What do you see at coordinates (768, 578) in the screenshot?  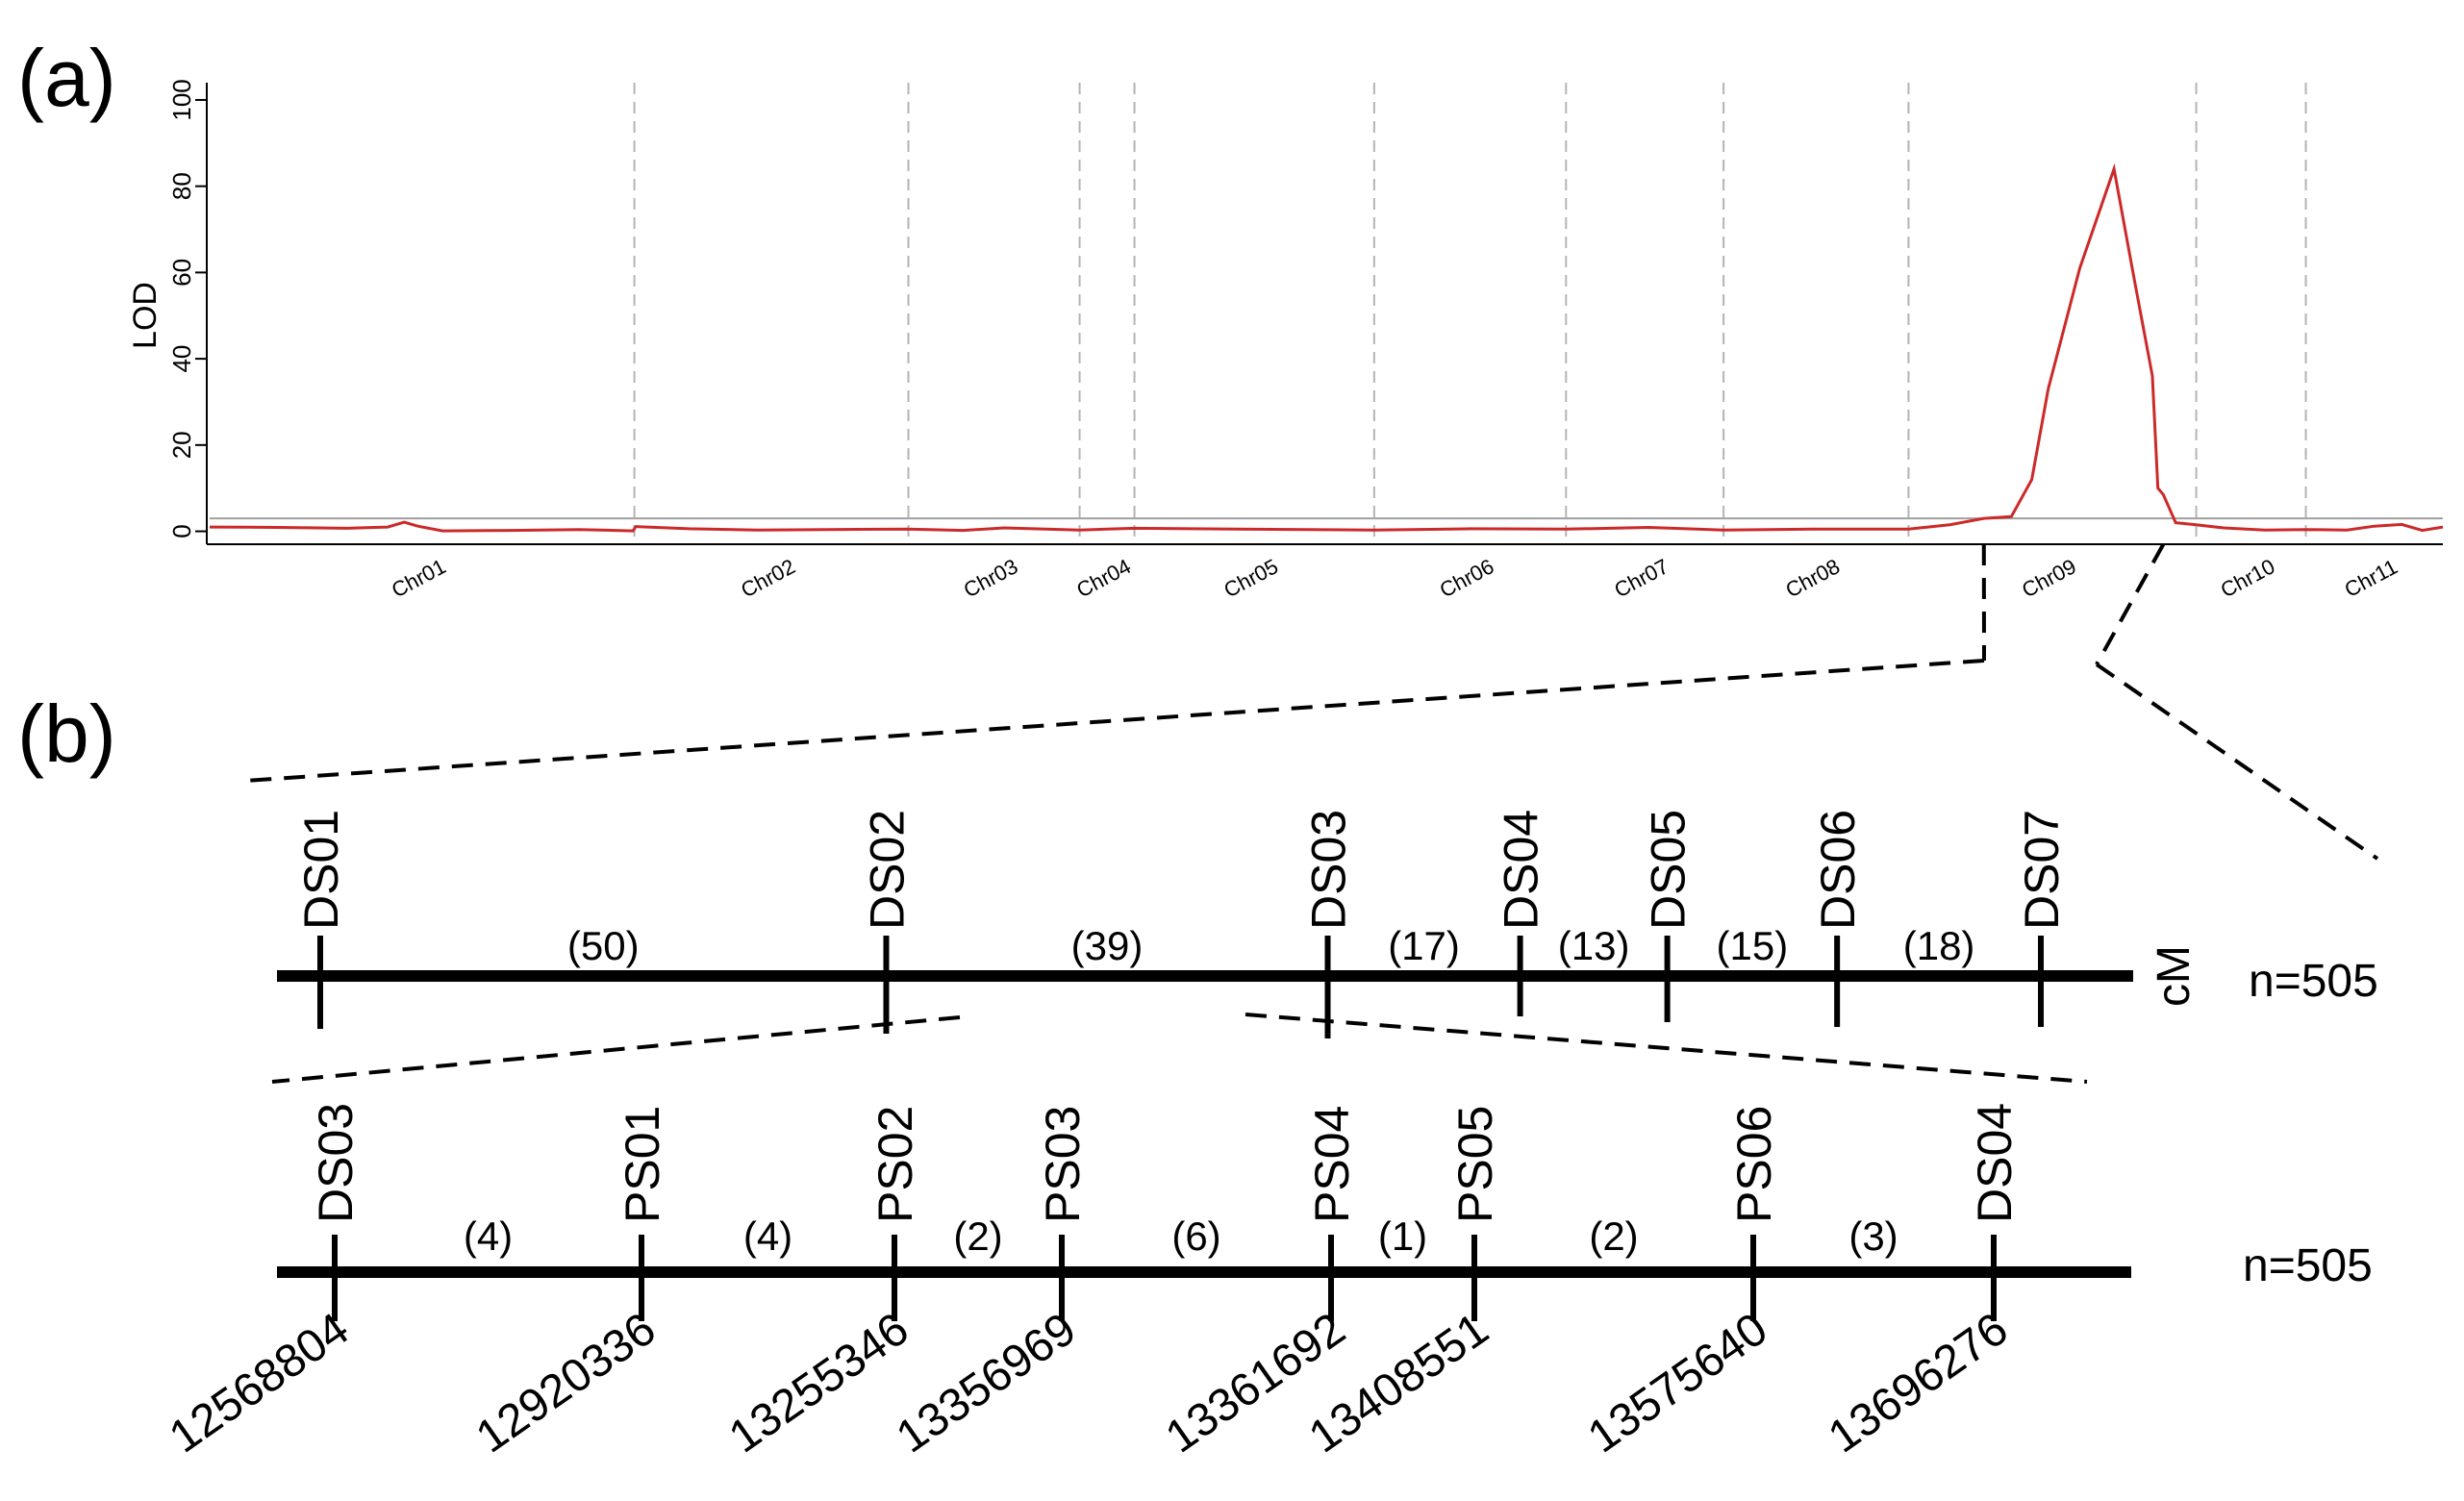 I see `chromosome-label: Chr02` at bounding box center [768, 578].